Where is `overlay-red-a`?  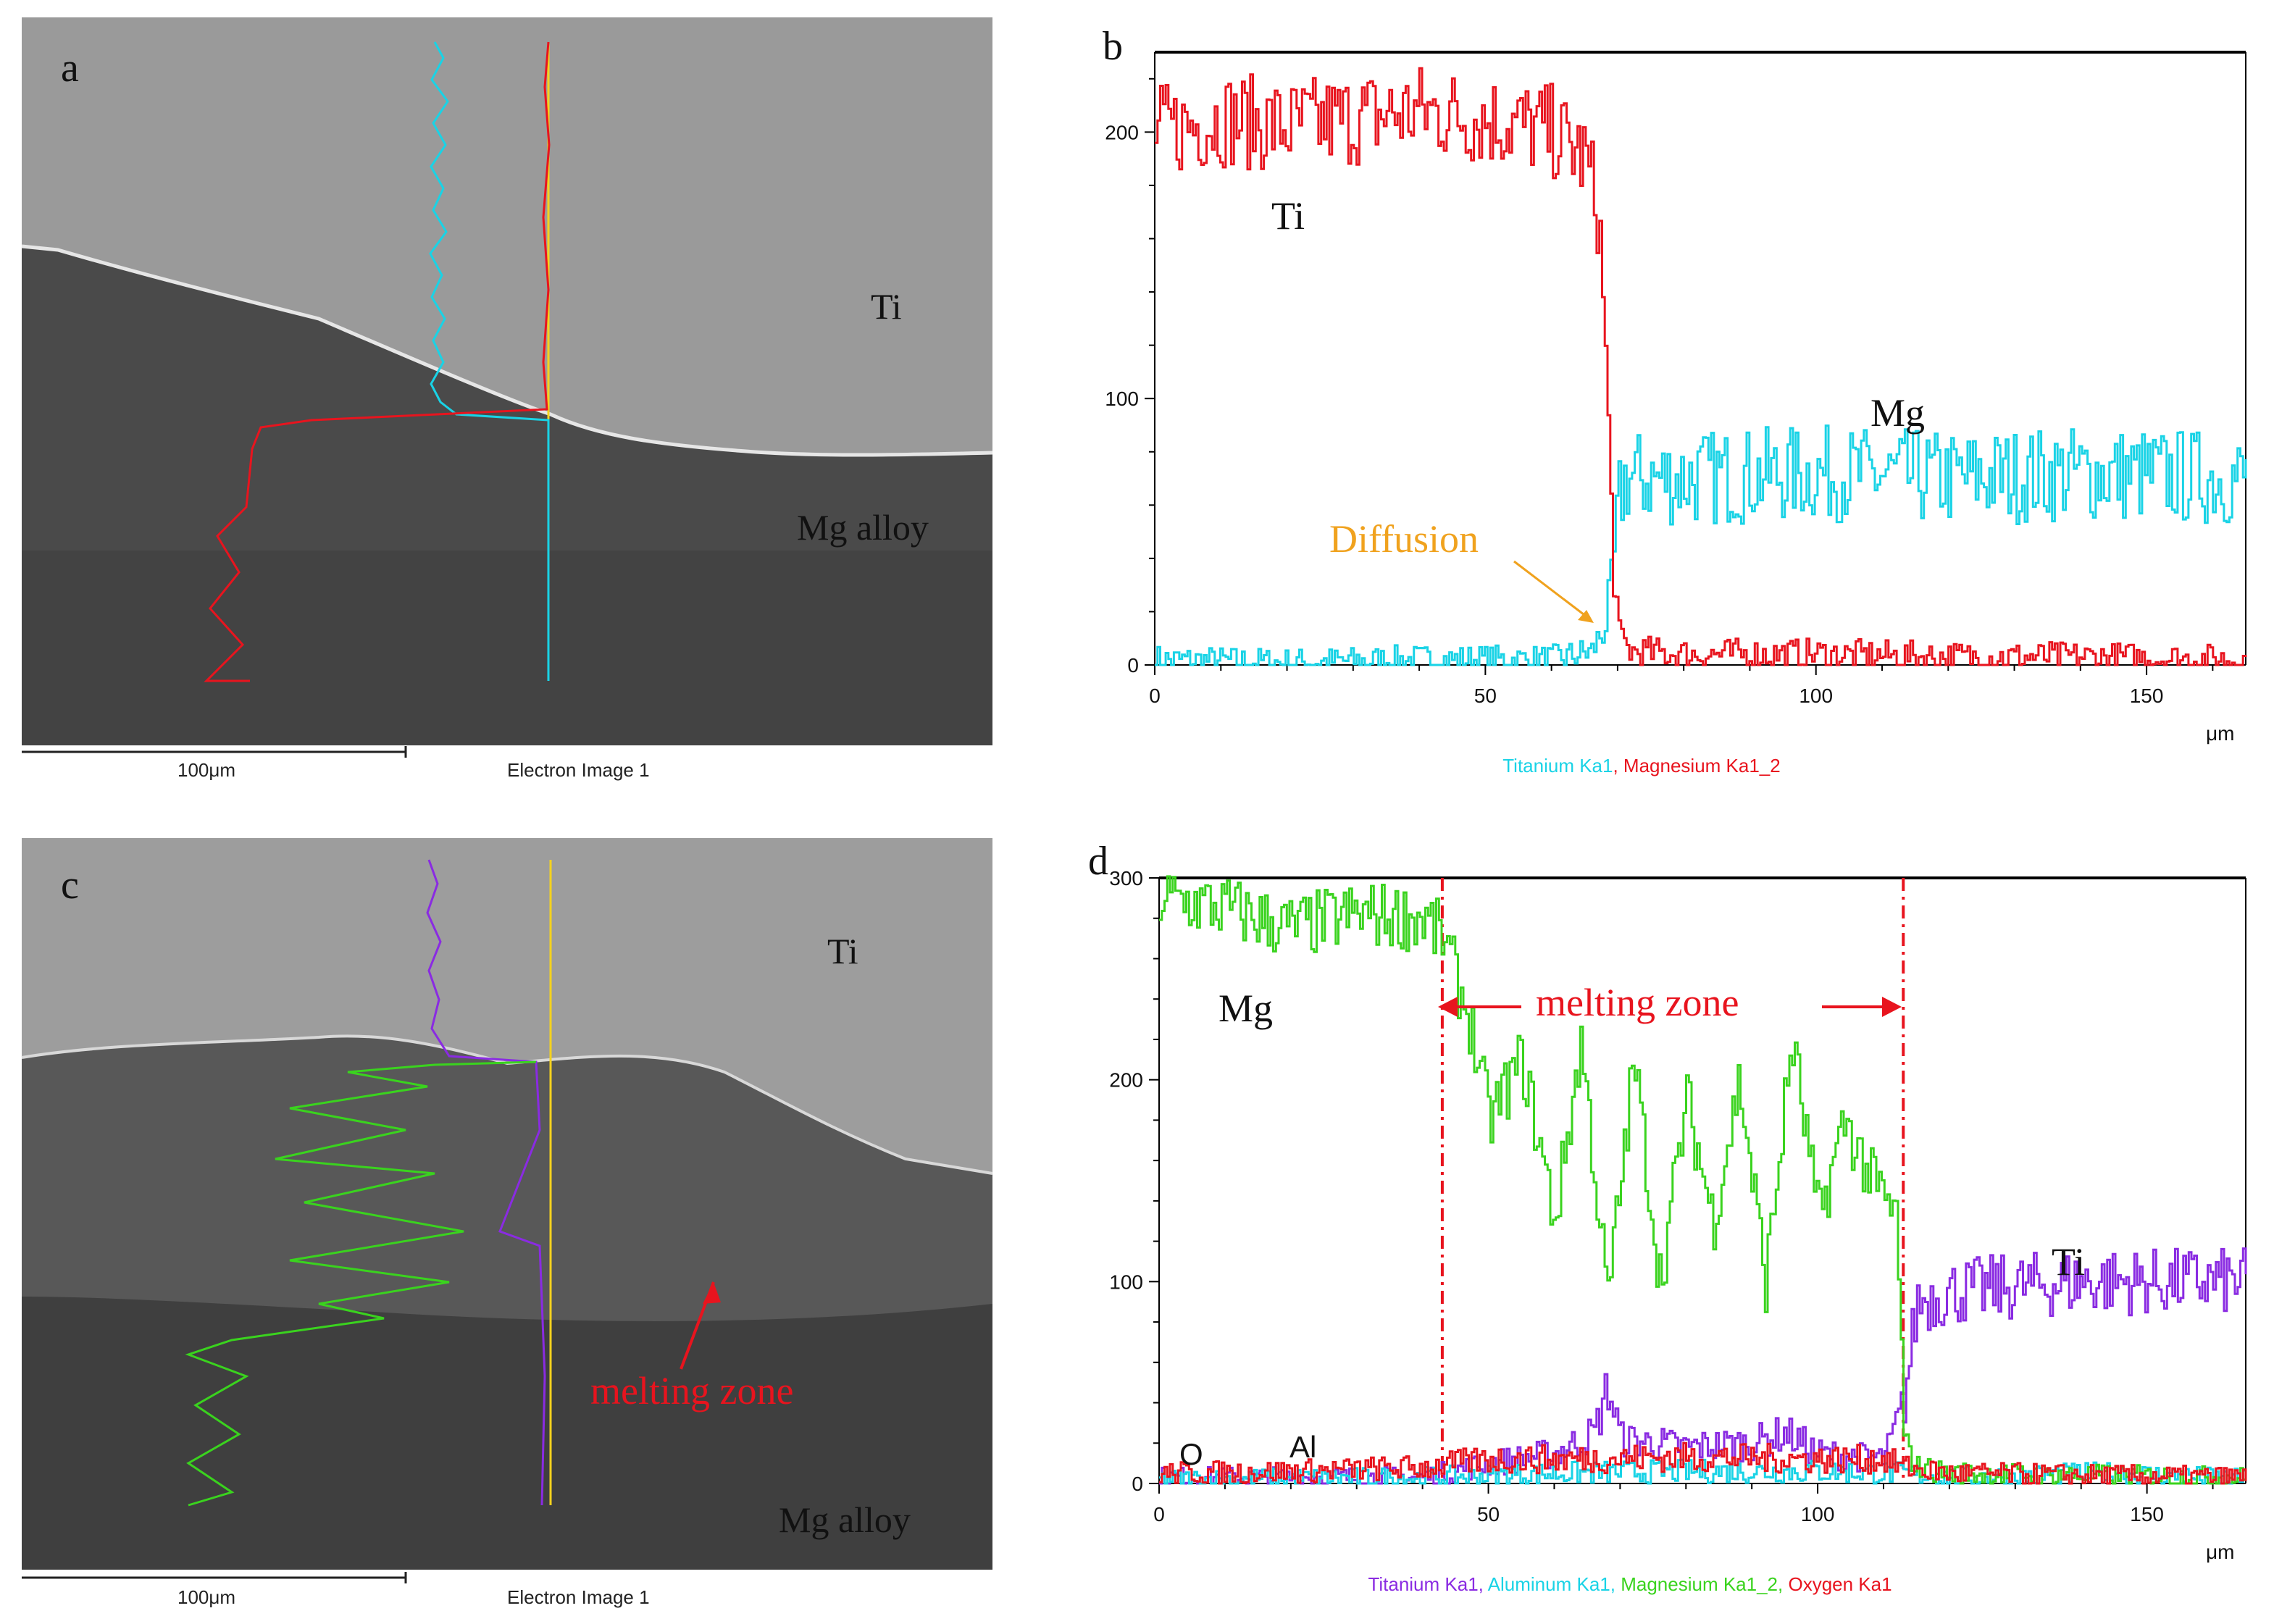
overlay-red-a is located at coordinates (377, 361).